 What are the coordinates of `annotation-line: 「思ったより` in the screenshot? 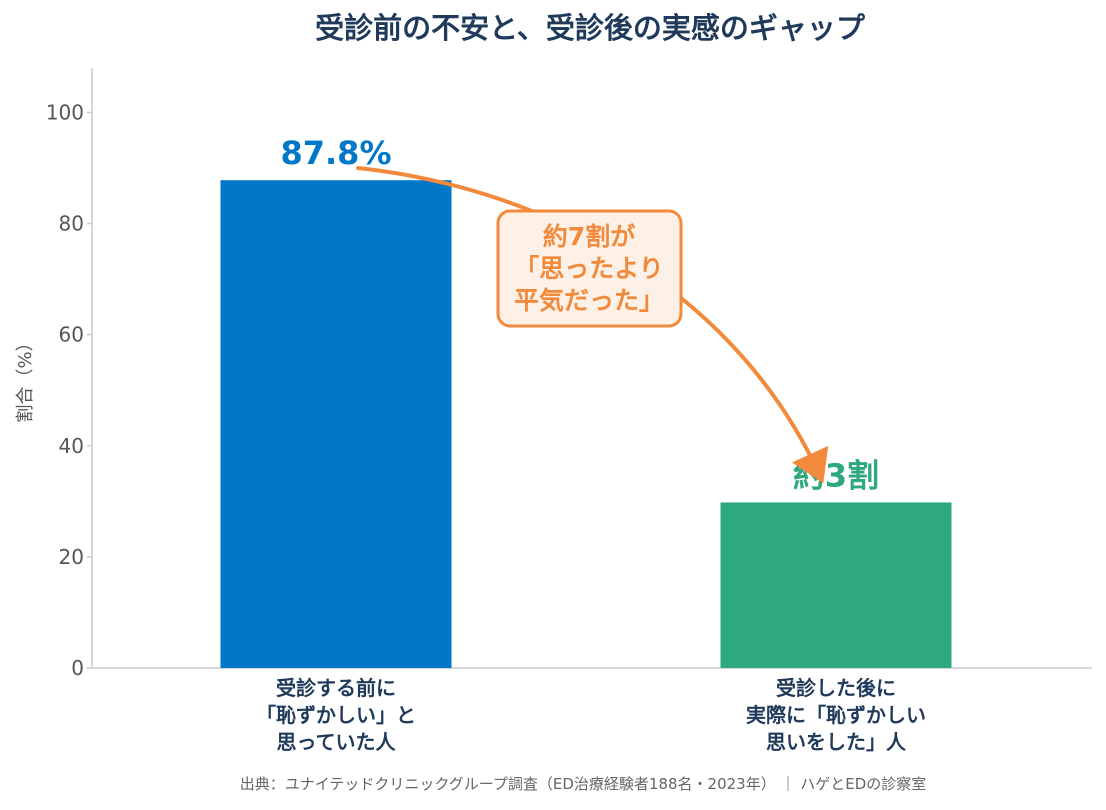 It's located at (589, 268).